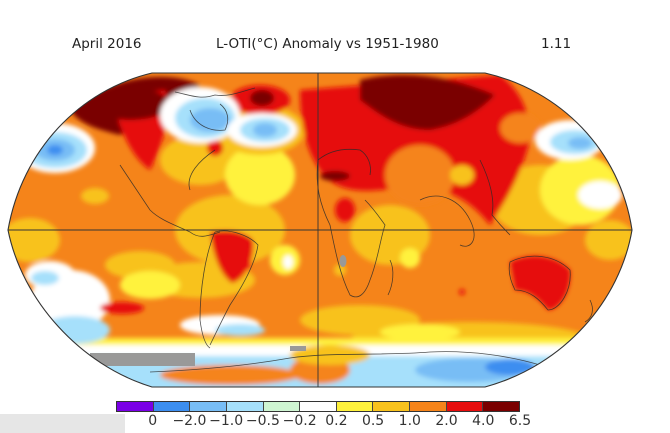 The image size is (670, 433). I want to click on legend-tick-label: 6.5, so click(520, 421).